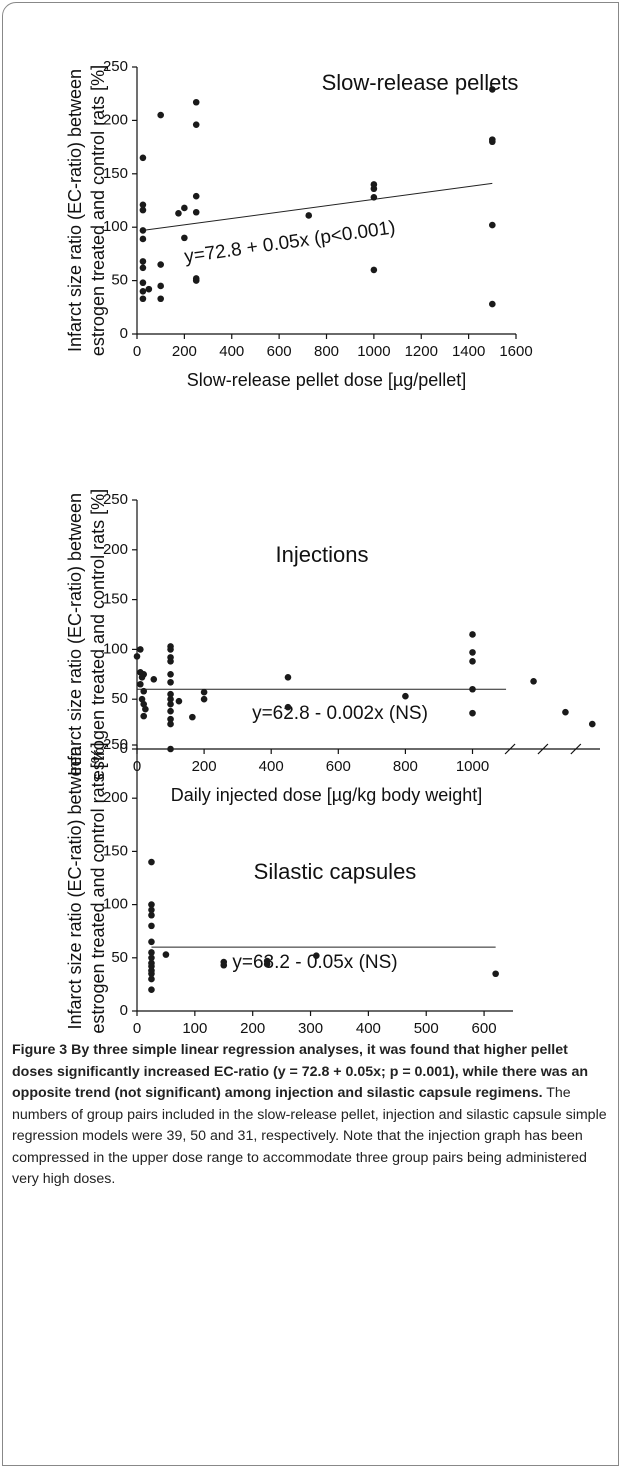 The width and height of the screenshot is (625, 1470). Describe the element at coordinates (515, 351) in the screenshot. I see `x-tick-label: 1600` at that location.